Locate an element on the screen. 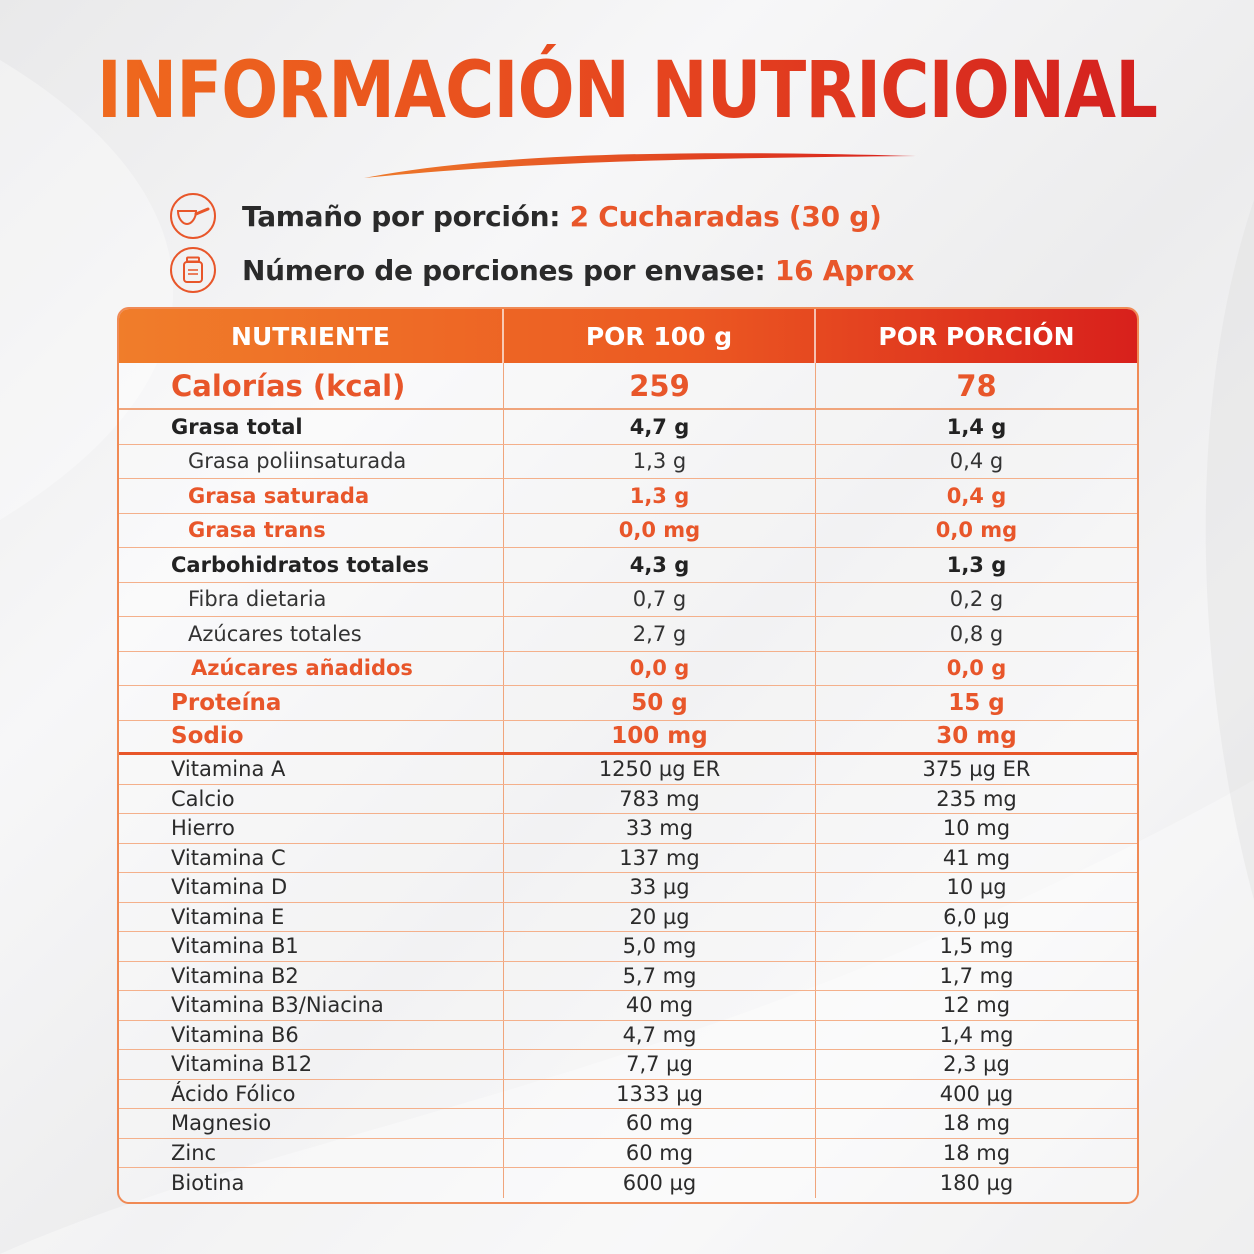 This screenshot has height=1254, width=1254. nutrient-label: Vitamina B12 is located at coordinates (311, 1064).